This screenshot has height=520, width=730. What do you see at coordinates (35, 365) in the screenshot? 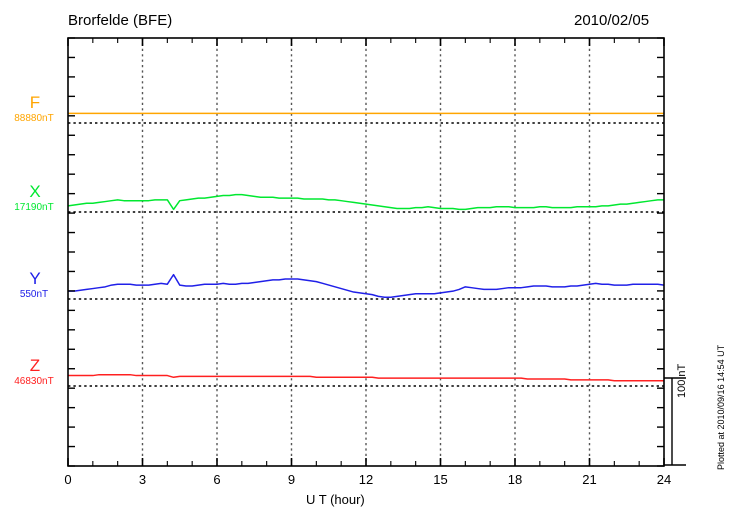
I see `component-letter-z: Z` at bounding box center [35, 365].